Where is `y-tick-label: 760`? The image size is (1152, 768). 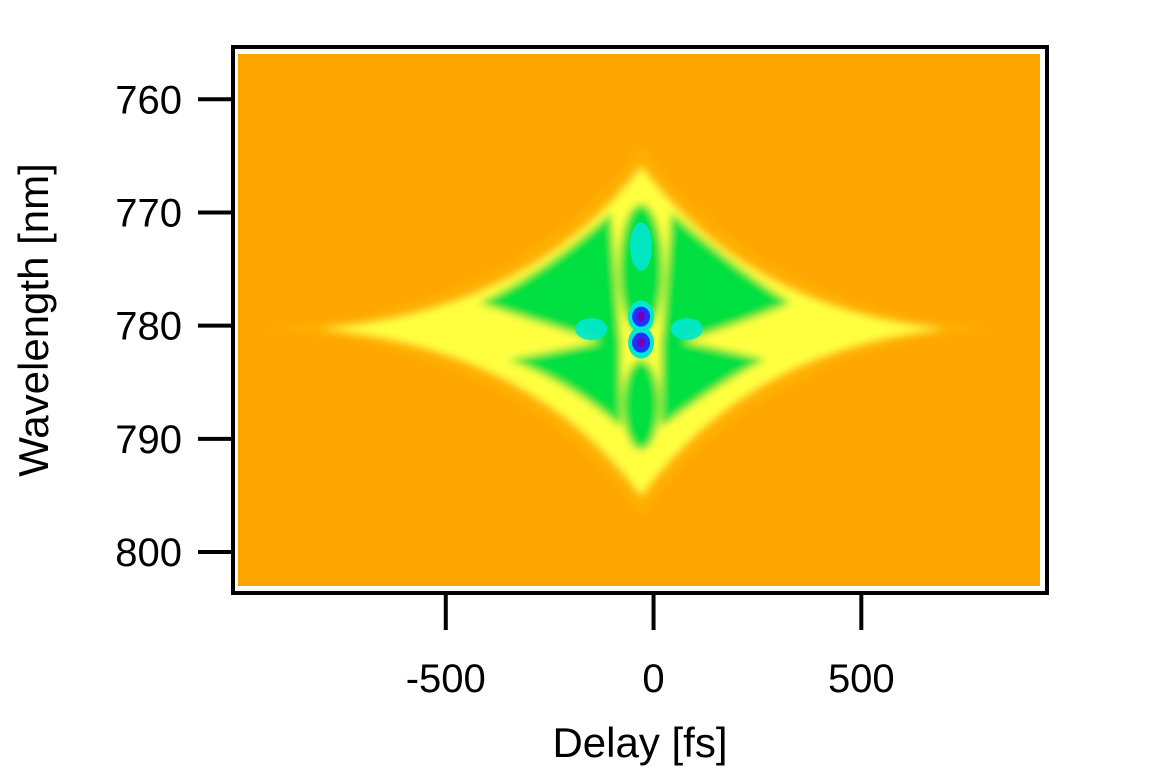
y-tick-label: 760 is located at coordinates (148, 100).